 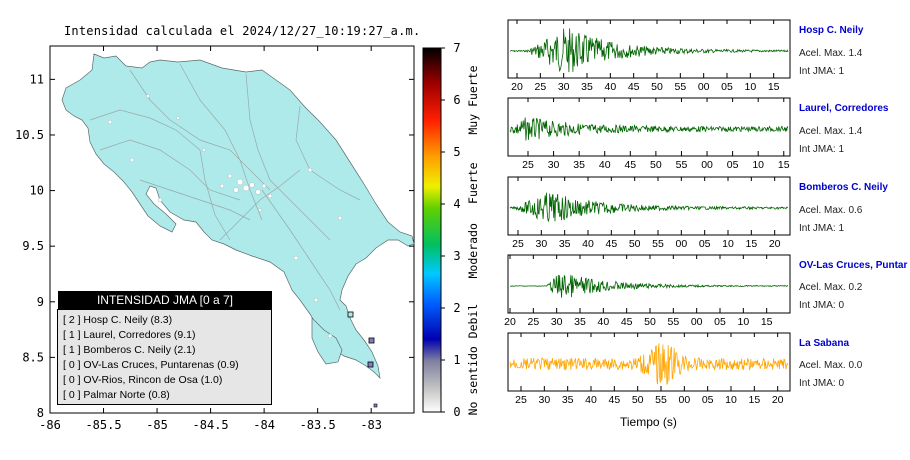 I want to click on colorbar-category-label: Fuerte, so click(x=473, y=183).